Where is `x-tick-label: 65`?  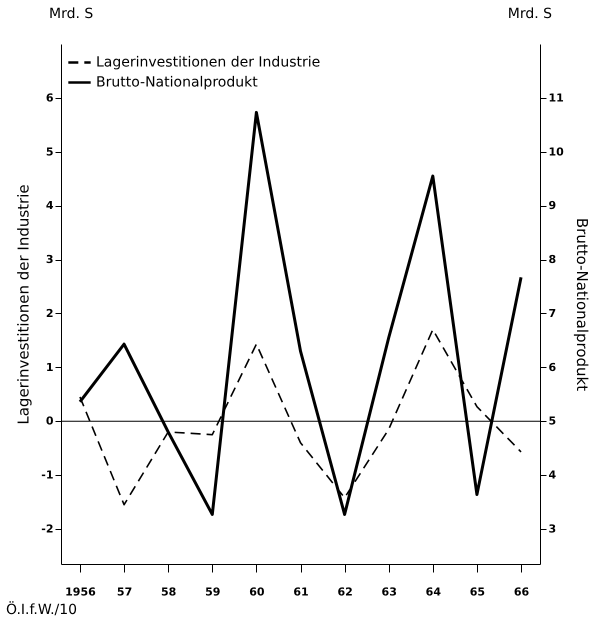 x-tick-label: 65 is located at coordinates (478, 592).